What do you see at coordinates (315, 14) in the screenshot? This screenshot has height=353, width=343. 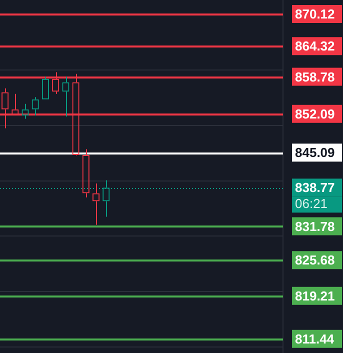 I see `ref-line-label: 870.12` at bounding box center [315, 14].